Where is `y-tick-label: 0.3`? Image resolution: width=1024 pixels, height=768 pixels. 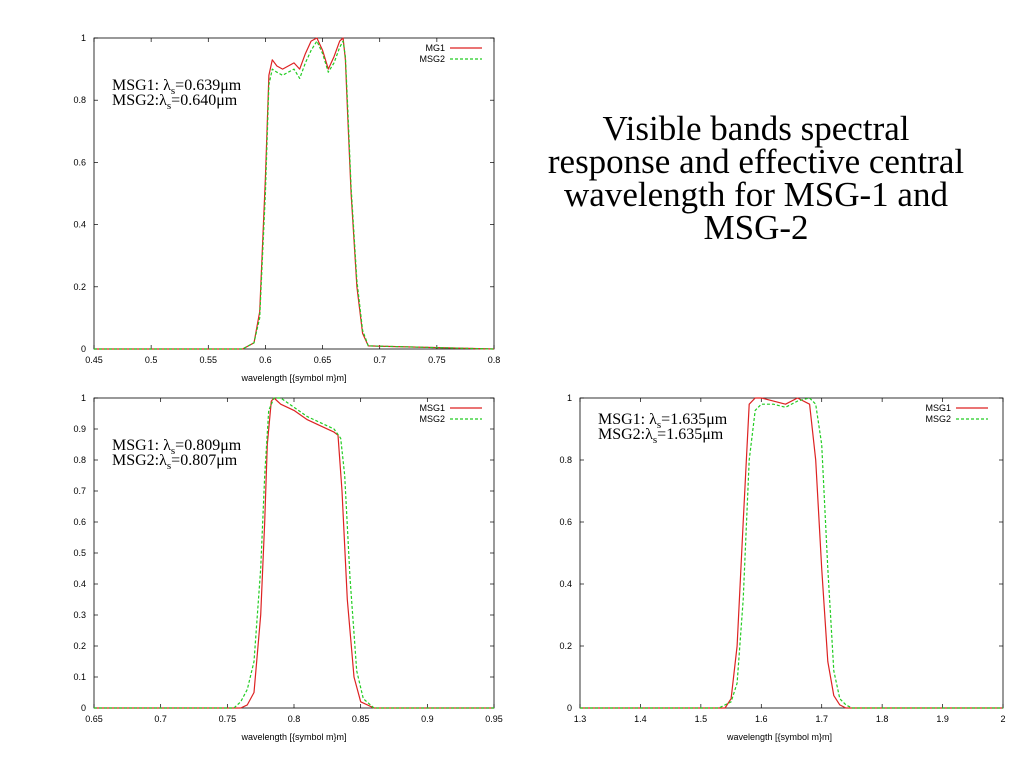 y-tick-label: 0.3 is located at coordinates (79, 615).